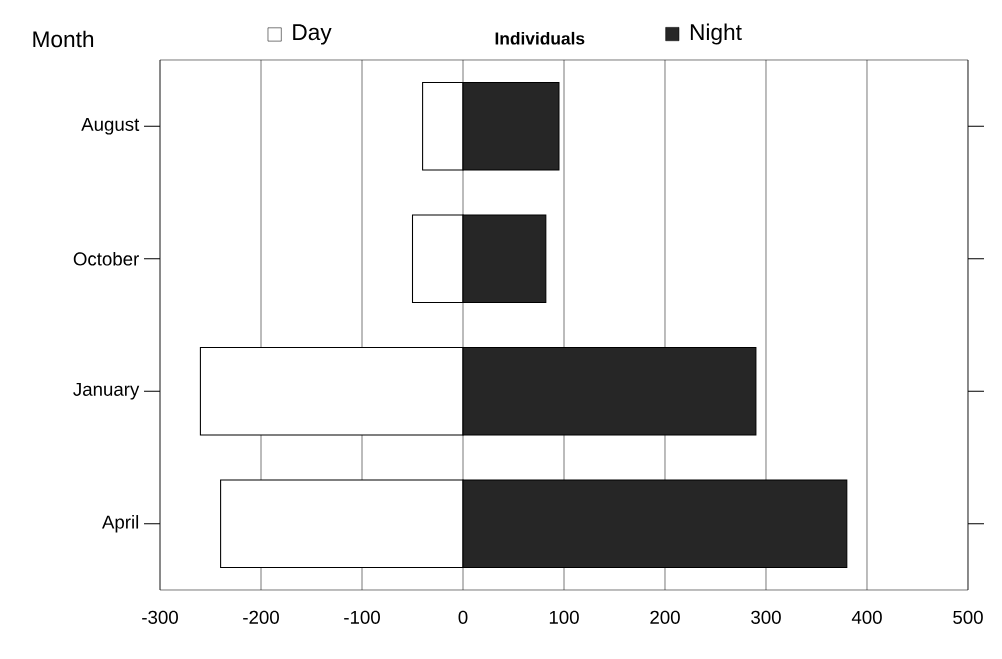 This screenshot has height=659, width=1002. What do you see at coordinates (120, 524) in the screenshot?
I see `y-tick-label: April` at bounding box center [120, 524].